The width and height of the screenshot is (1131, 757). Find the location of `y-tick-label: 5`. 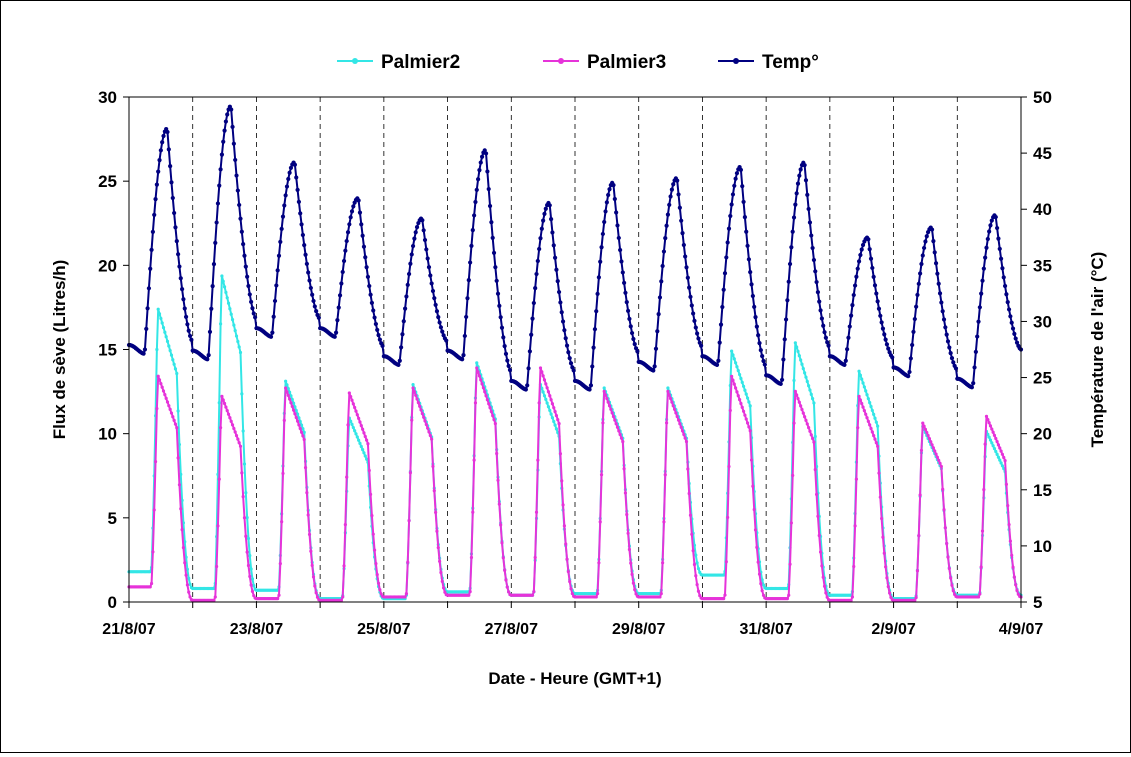

y-tick-label: 5 is located at coordinates (112, 518).